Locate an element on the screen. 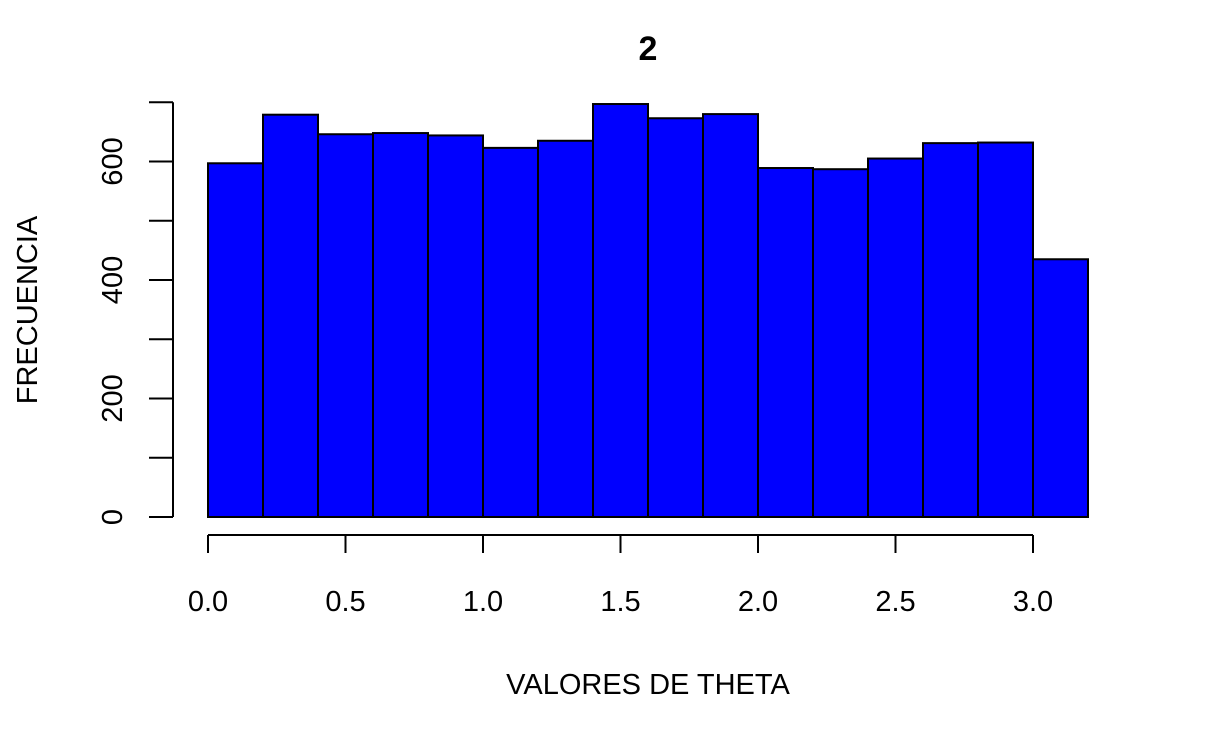 The width and height of the screenshot is (1212, 749). x-axis: 0.0 0.5 1.0 1.5 2.0 2.5 3.0 is located at coordinates (620, 576).